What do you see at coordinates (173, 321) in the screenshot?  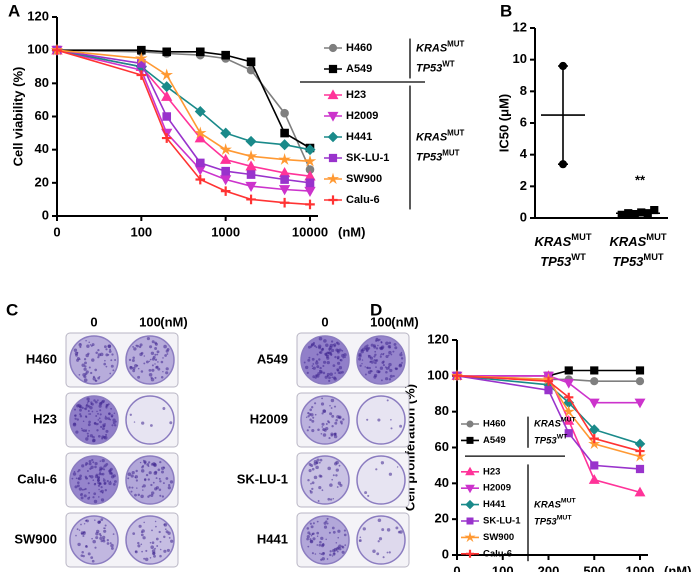 I see `dose-unit: (nM)` at bounding box center [173, 321].